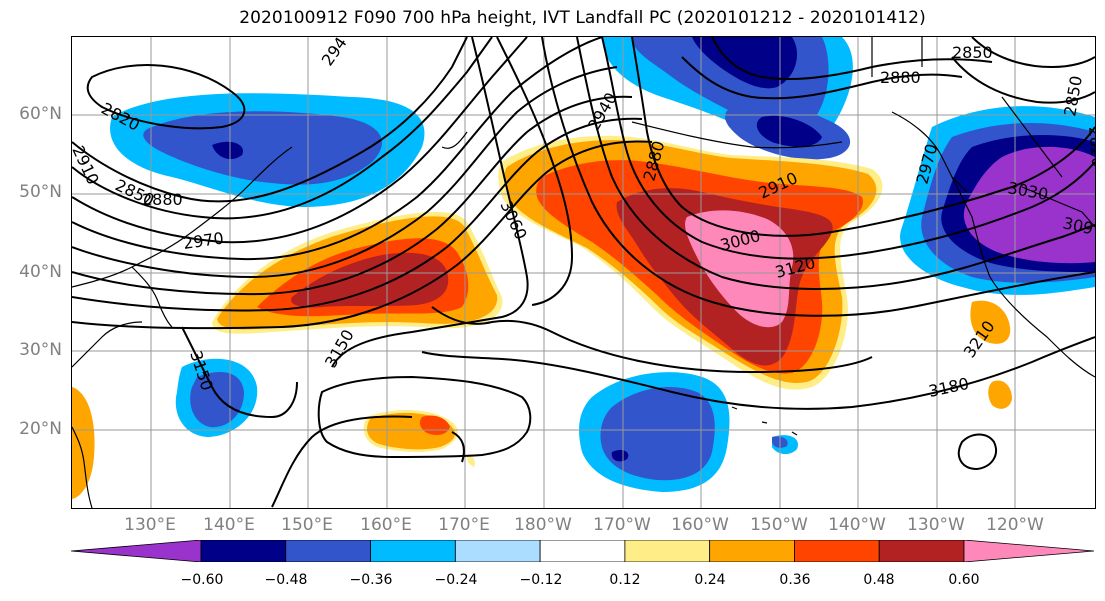 The height and width of the screenshot is (601, 1105). What do you see at coordinates (202, 580) in the screenshot?
I see `colorbar-tick: −0.60` at bounding box center [202, 580].